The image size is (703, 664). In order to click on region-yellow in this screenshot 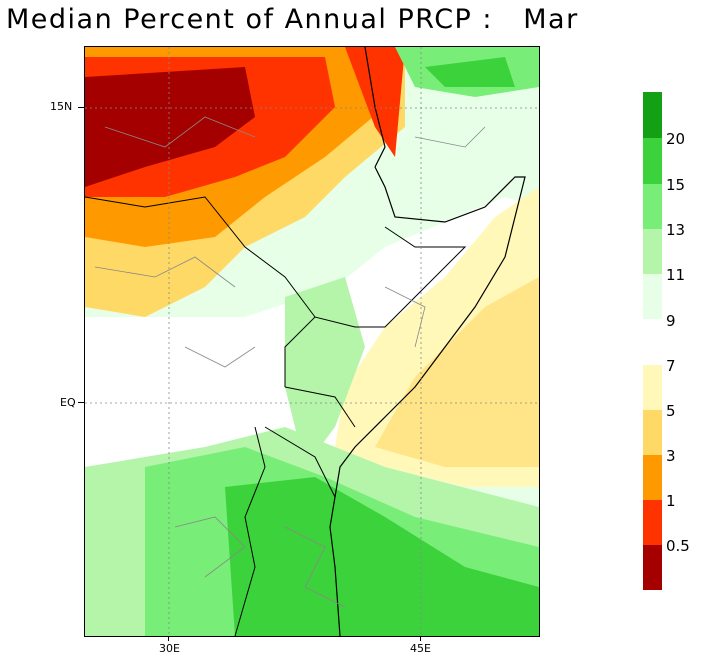, I will do `click(457, 372)`.